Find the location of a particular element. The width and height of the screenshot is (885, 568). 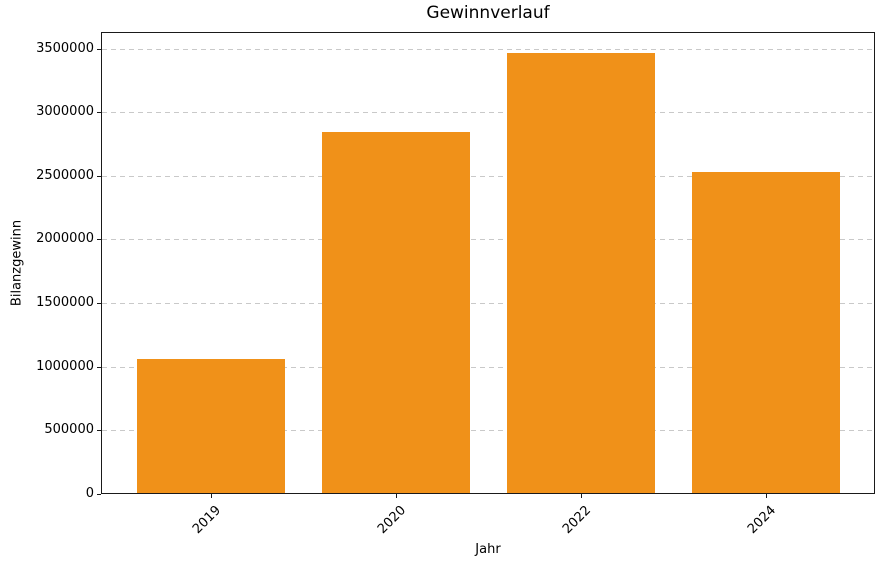

y-tick-label: 3500000 is located at coordinates (65, 48).